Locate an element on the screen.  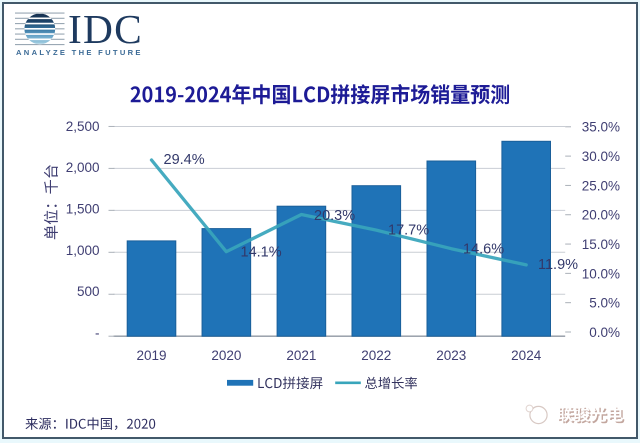
svg-text: 0.0% is located at coordinates (604, 332).